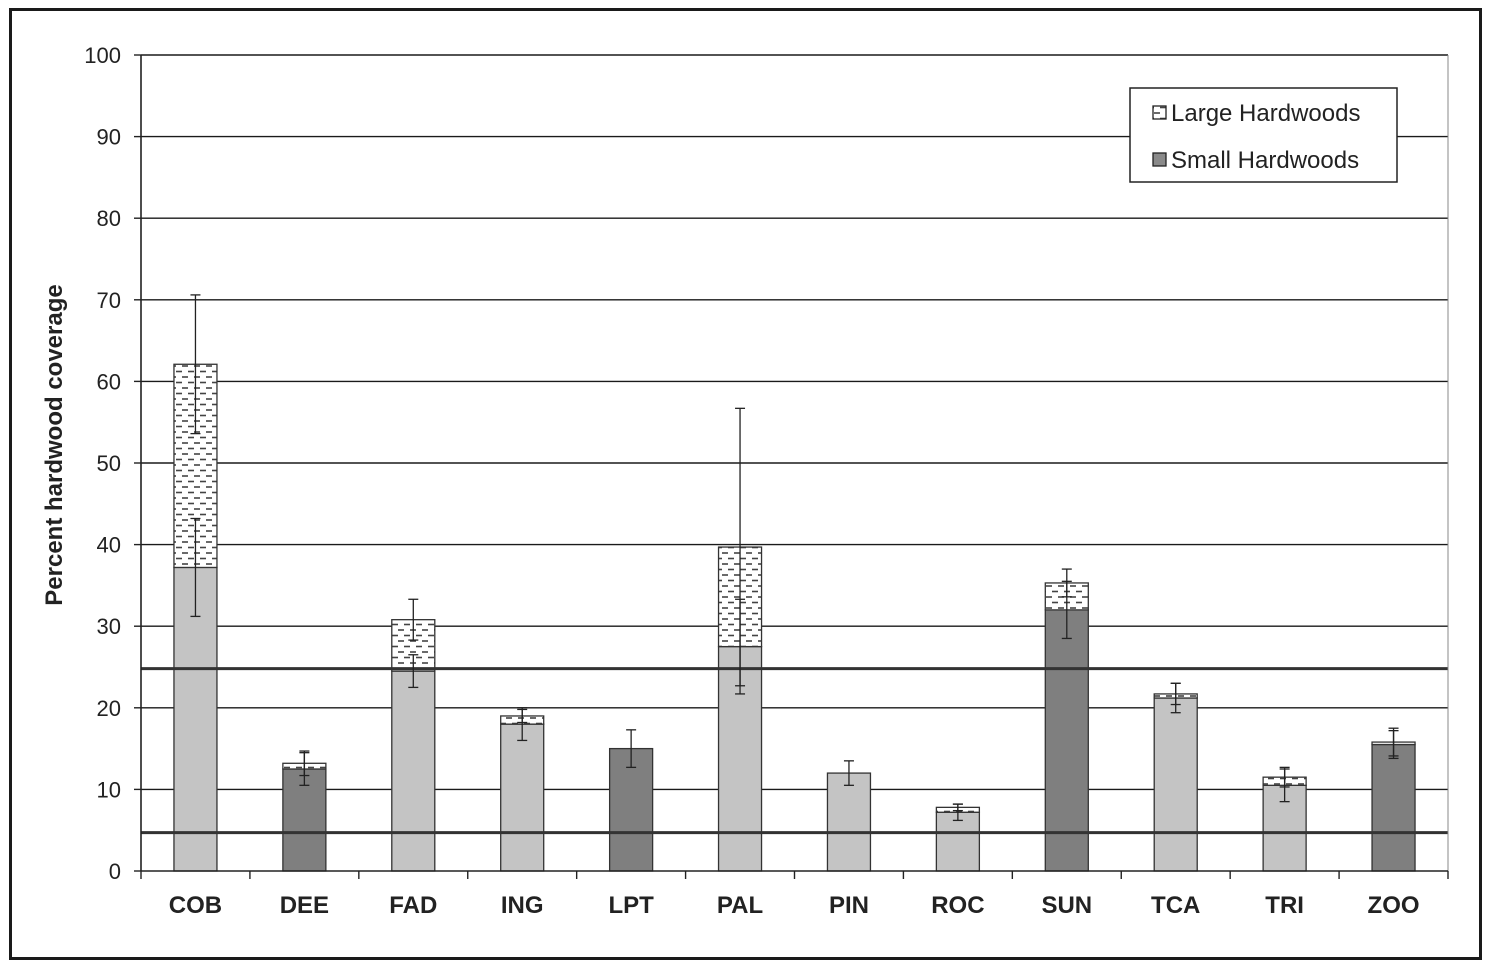 The width and height of the screenshot is (1488, 966). I want to click on y-tick-label: 40, so click(109, 545).